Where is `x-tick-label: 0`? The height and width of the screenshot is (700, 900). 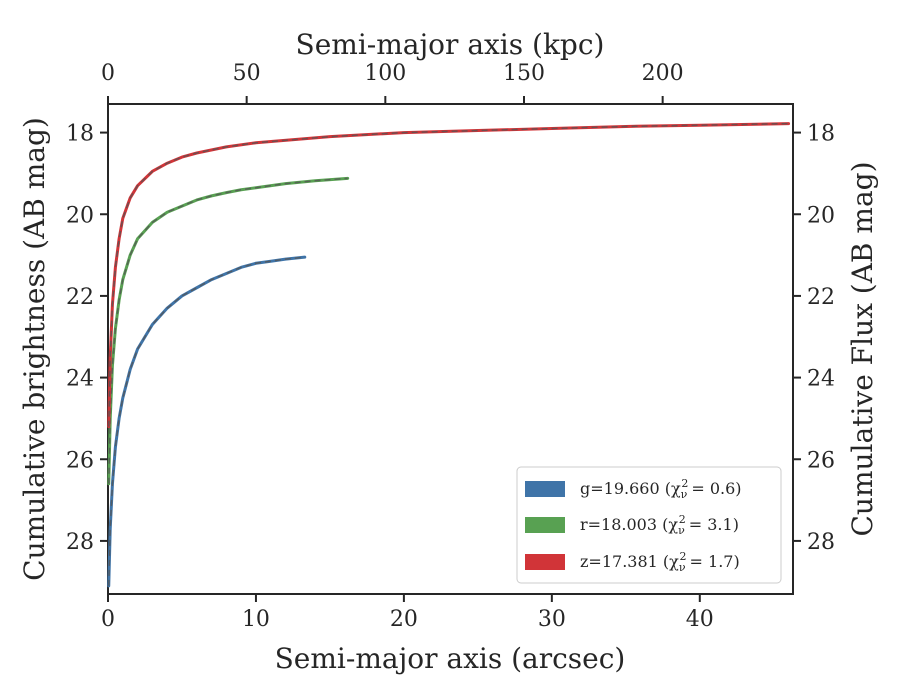 x-tick-label: 0 is located at coordinates (108, 619).